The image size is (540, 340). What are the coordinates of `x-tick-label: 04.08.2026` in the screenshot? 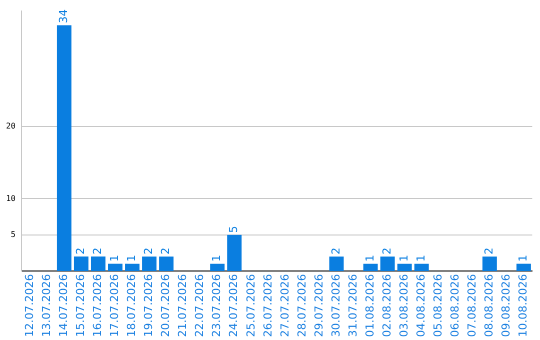 It's located at (421, 306).